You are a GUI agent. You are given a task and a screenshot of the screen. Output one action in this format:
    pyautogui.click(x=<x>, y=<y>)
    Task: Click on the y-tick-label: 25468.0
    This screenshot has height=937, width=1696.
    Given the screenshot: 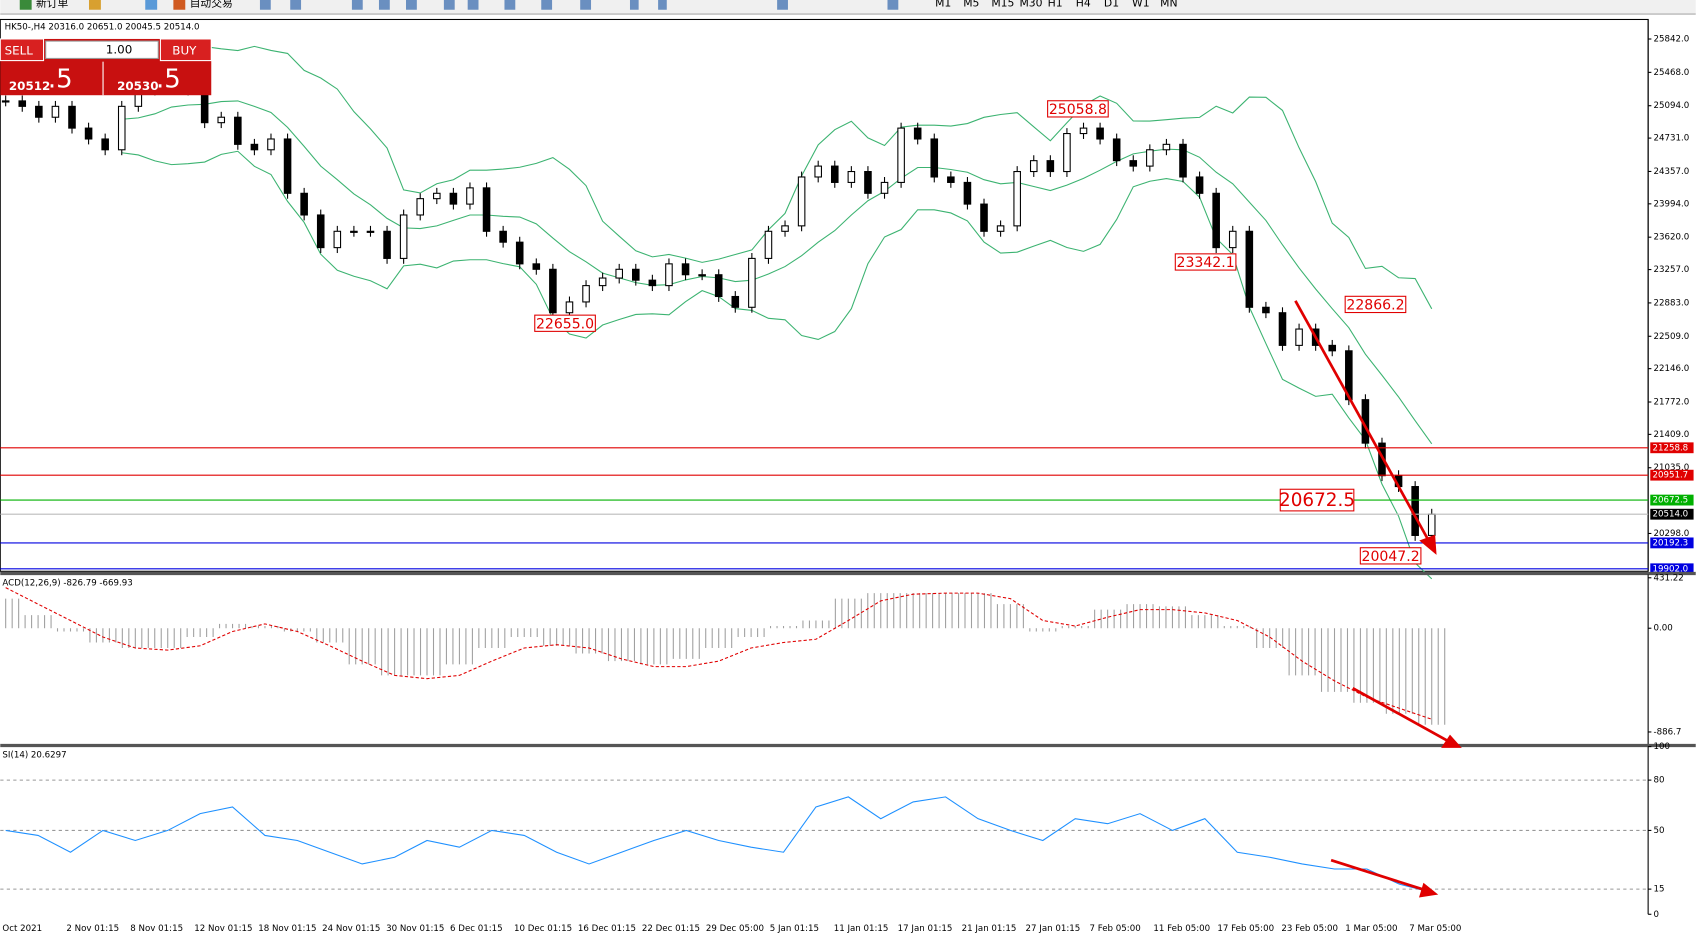 What is the action you would take?
    pyautogui.click(x=1672, y=73)
    